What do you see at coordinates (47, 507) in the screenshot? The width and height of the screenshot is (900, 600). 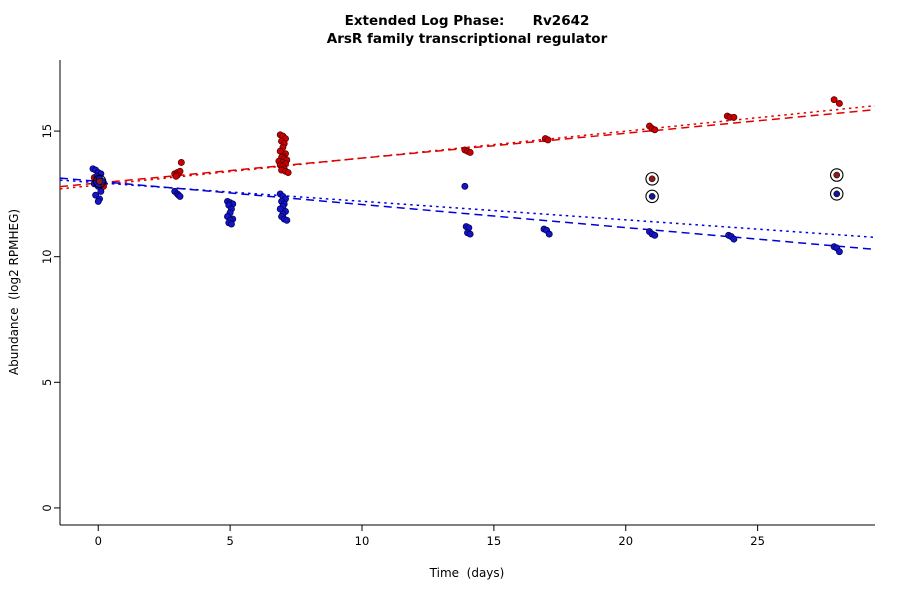 I see `y-tick-label: 0` at bounding box center [47, 507].